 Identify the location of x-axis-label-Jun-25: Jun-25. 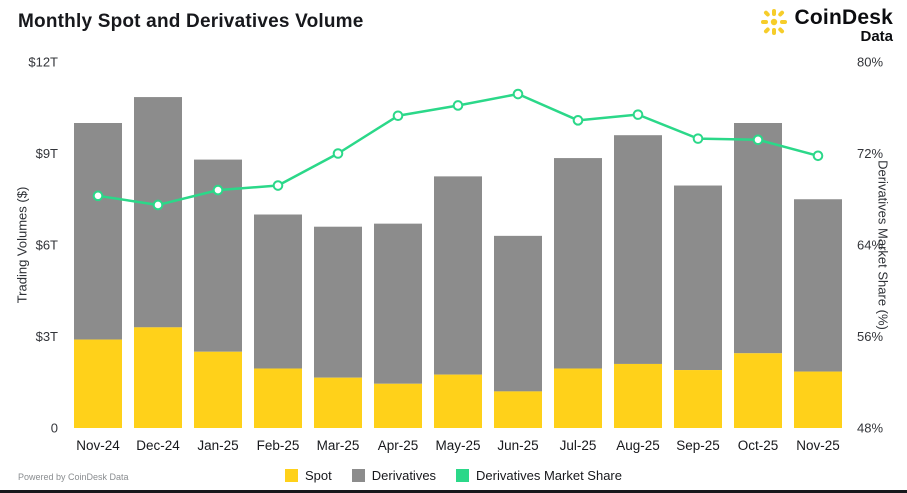
(517, 445).